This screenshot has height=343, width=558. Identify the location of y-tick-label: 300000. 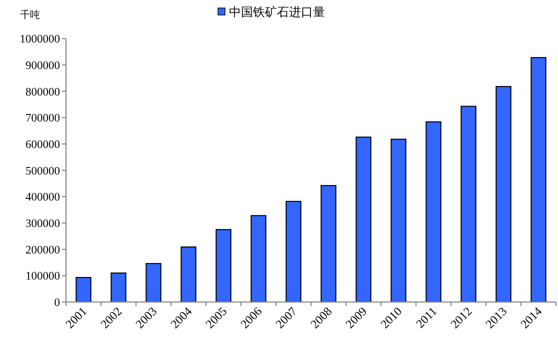
(43, 224).